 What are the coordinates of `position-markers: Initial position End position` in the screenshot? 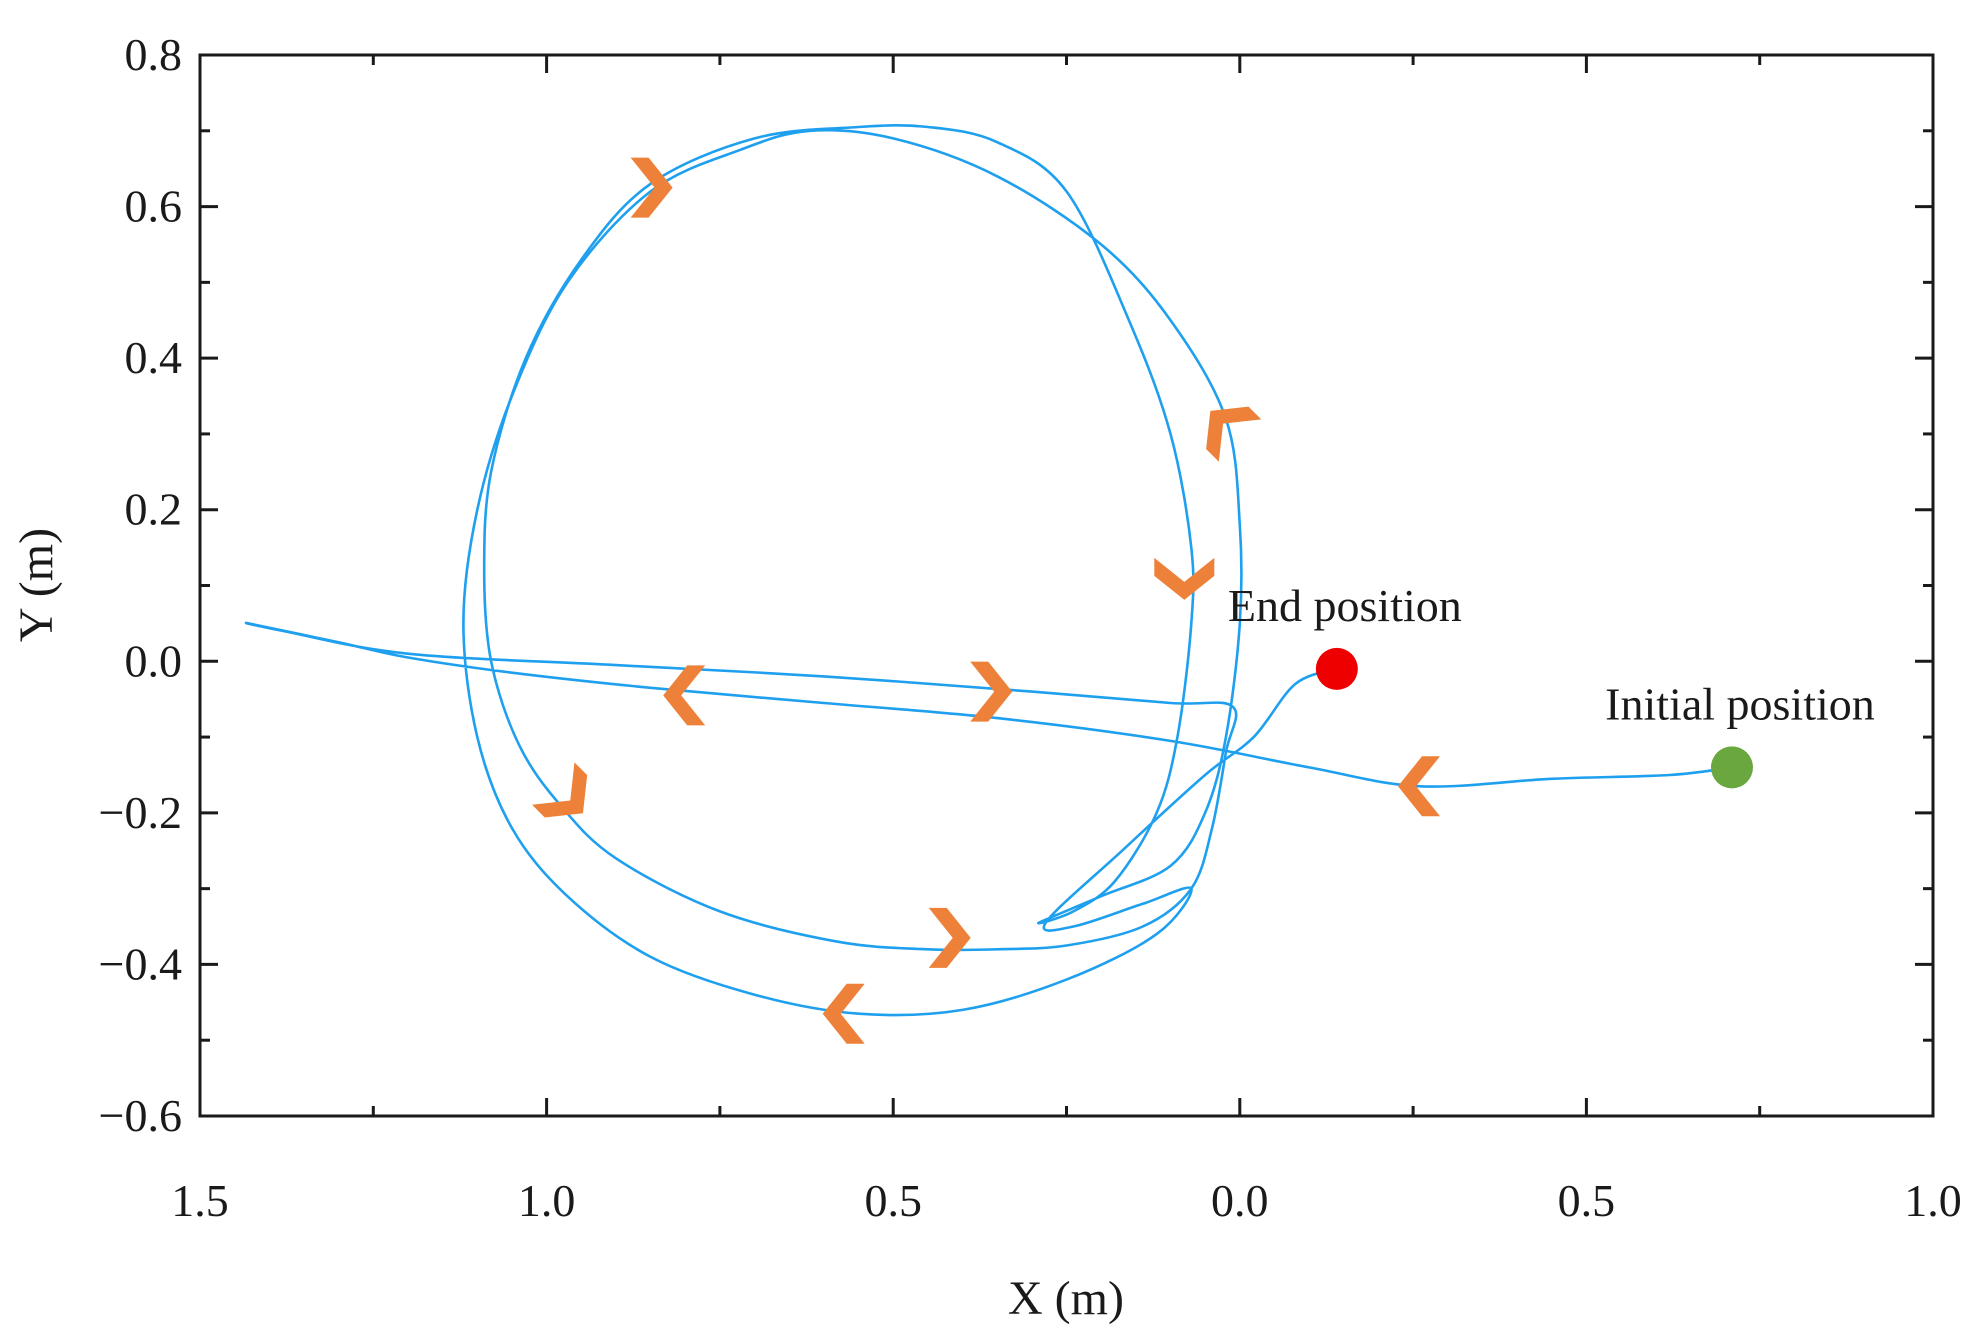 It's located at (1551, 684).